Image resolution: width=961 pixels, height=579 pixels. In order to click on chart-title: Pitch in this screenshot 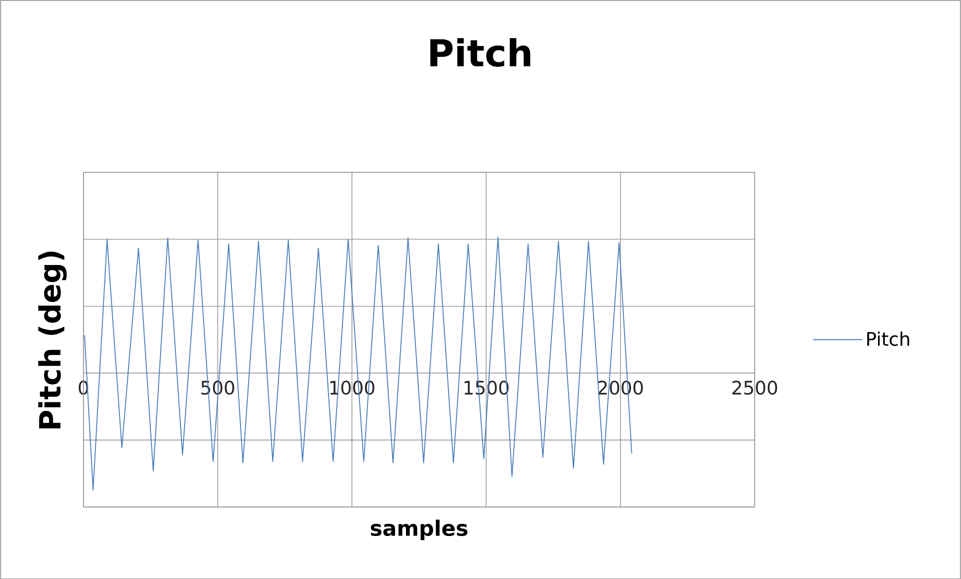, I will do `click(480, 52)`.